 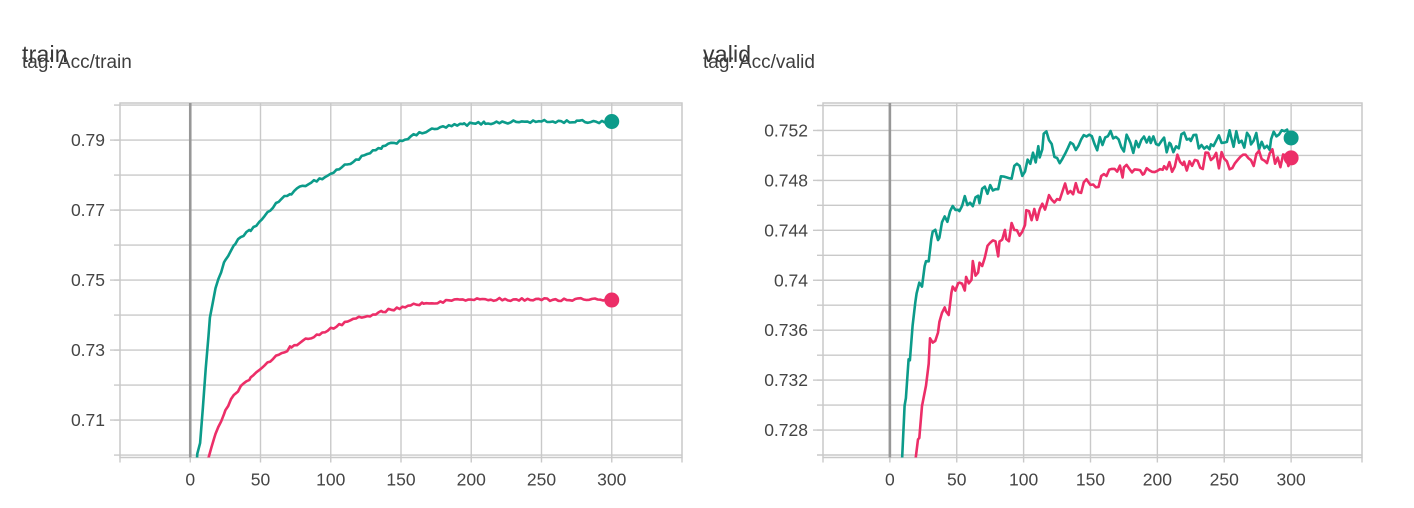 What do you see at coordinates (786, 180) in the screenshot?
I see `svg-text: 0.748` at bounding box center [786, 180].